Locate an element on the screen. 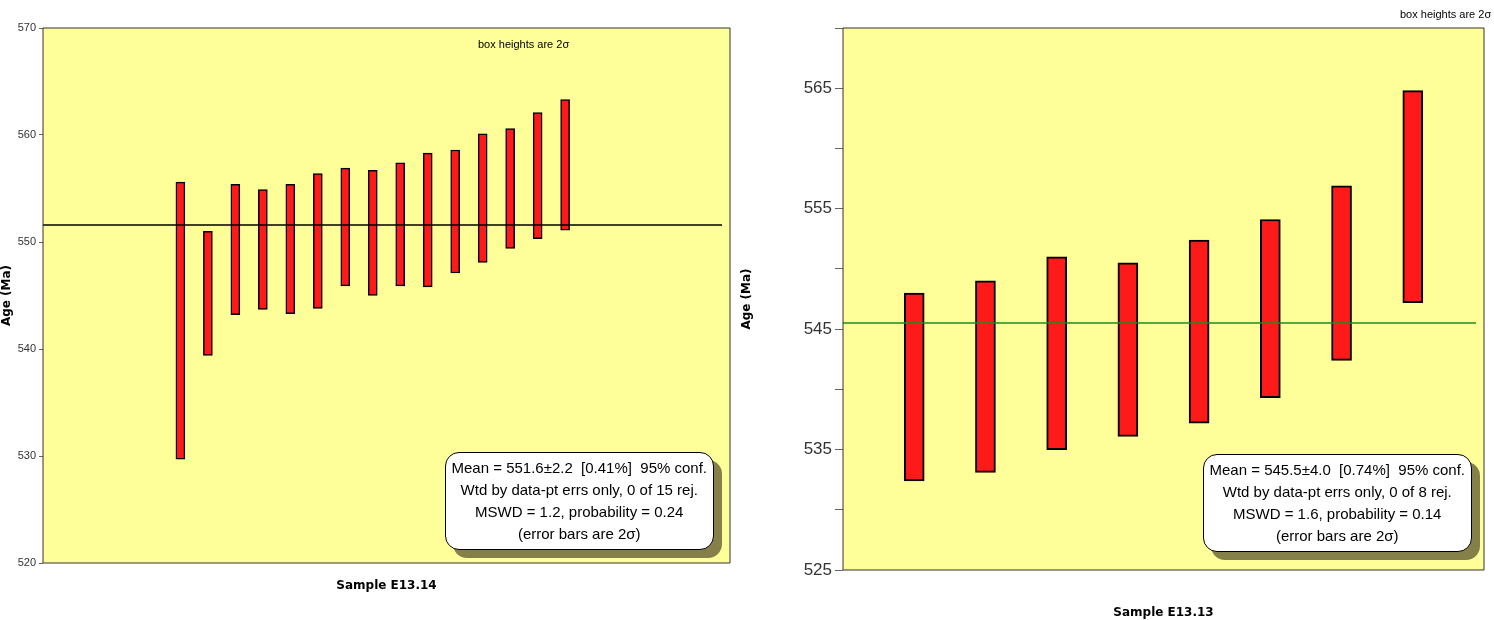 This screenshot has width=1494, height=620. annotation: Mean = 551.6±2.2 [0.41%] 95% conf. Wtd by data-pt errs only, 0 of 15 rej. MSWD = 1.2, probability = 0.24 (error bars are 2σ) is located at coordinates (579, 501).